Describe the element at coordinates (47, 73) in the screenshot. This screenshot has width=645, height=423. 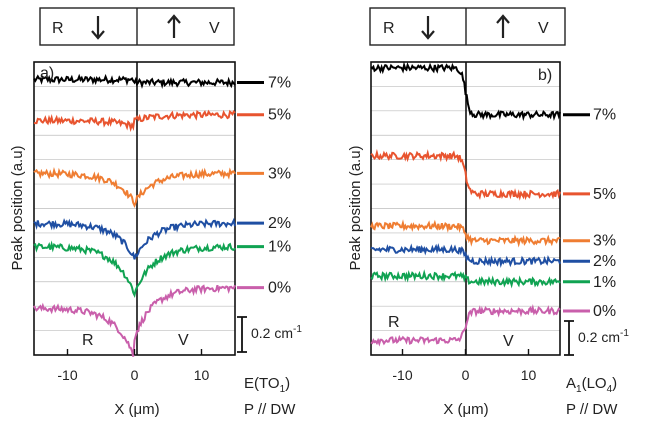
I see `panel-label-a: a)` at that location.